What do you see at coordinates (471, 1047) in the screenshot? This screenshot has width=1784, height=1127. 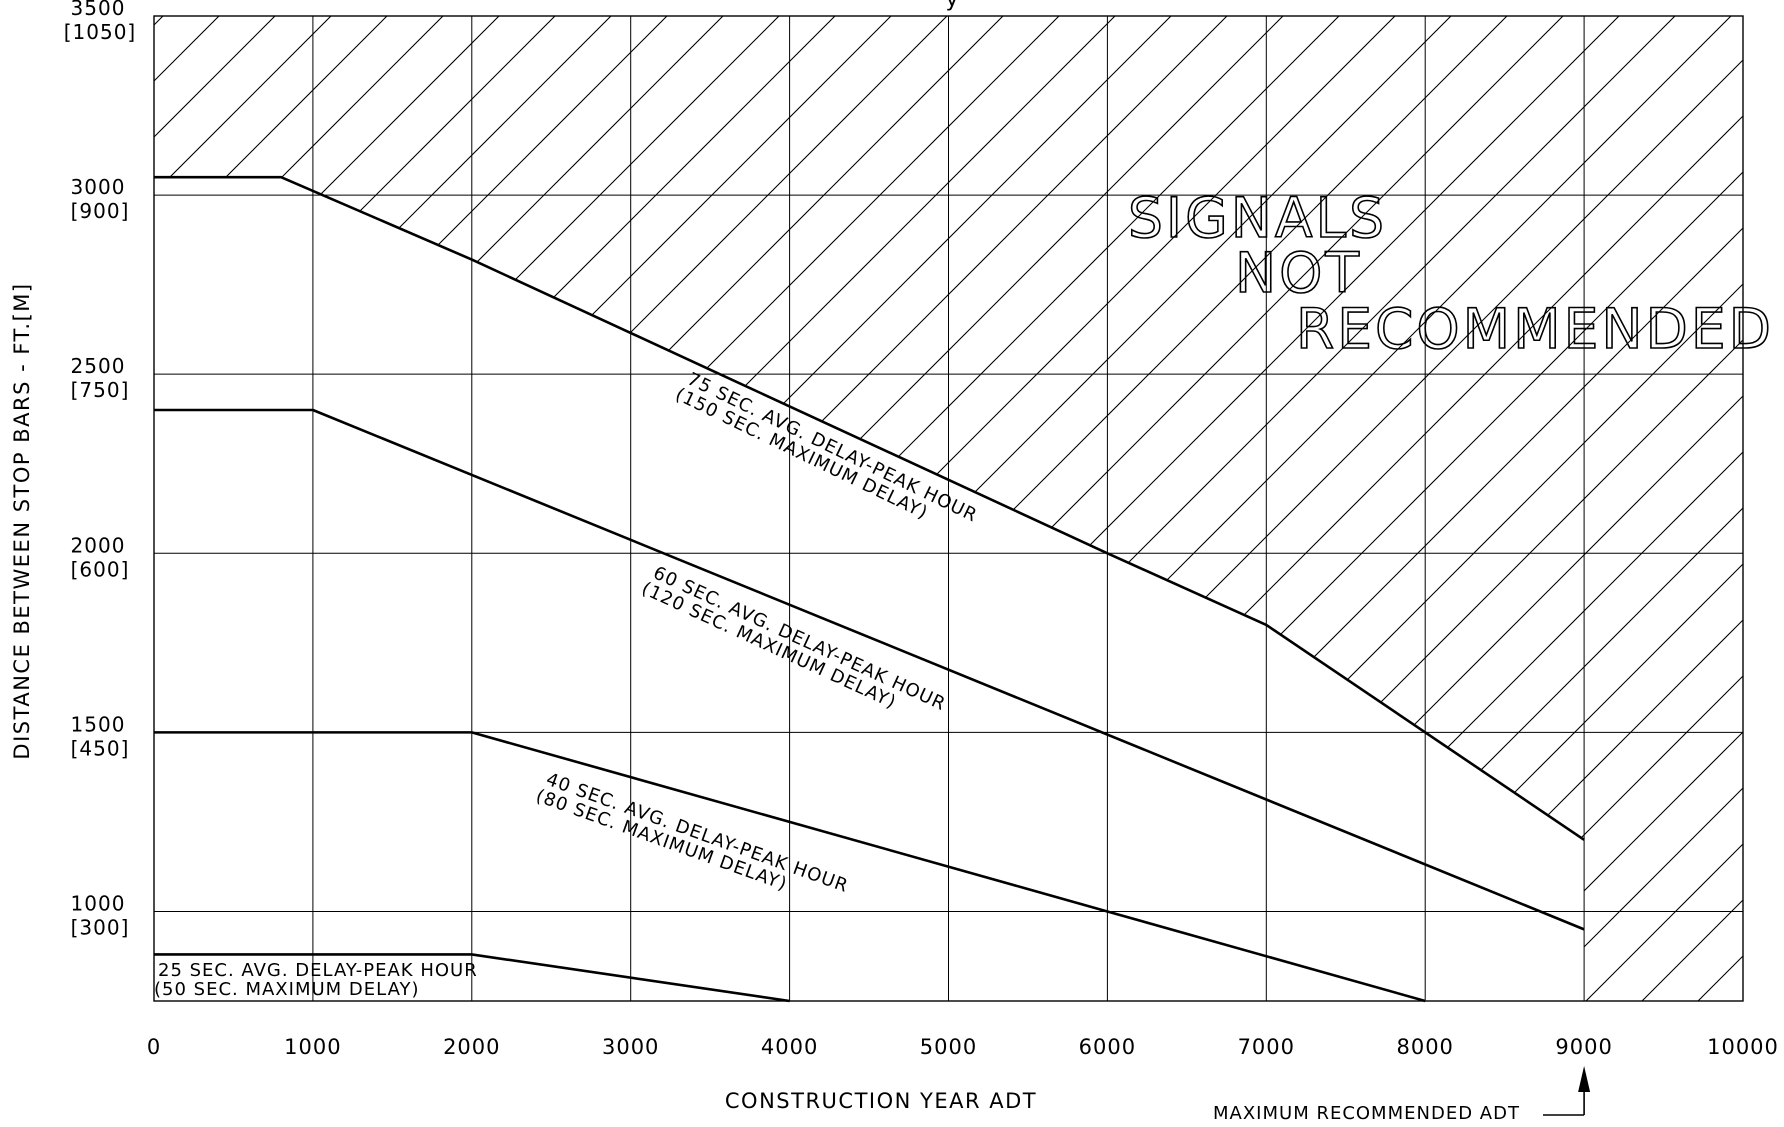 I see `x-tick-label: 2000` at bounding box center [471, 1047].